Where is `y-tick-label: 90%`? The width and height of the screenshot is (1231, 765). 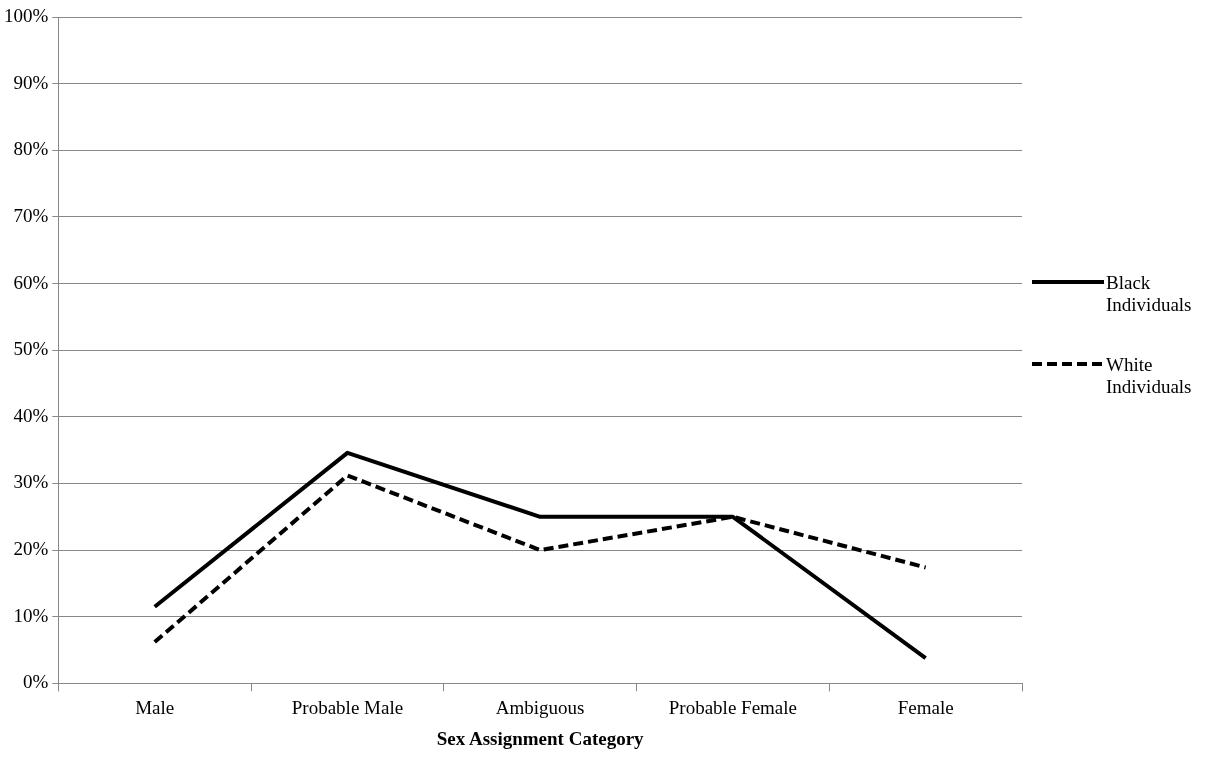
y-tick-label: 90% is located at coordinates (31, 82).